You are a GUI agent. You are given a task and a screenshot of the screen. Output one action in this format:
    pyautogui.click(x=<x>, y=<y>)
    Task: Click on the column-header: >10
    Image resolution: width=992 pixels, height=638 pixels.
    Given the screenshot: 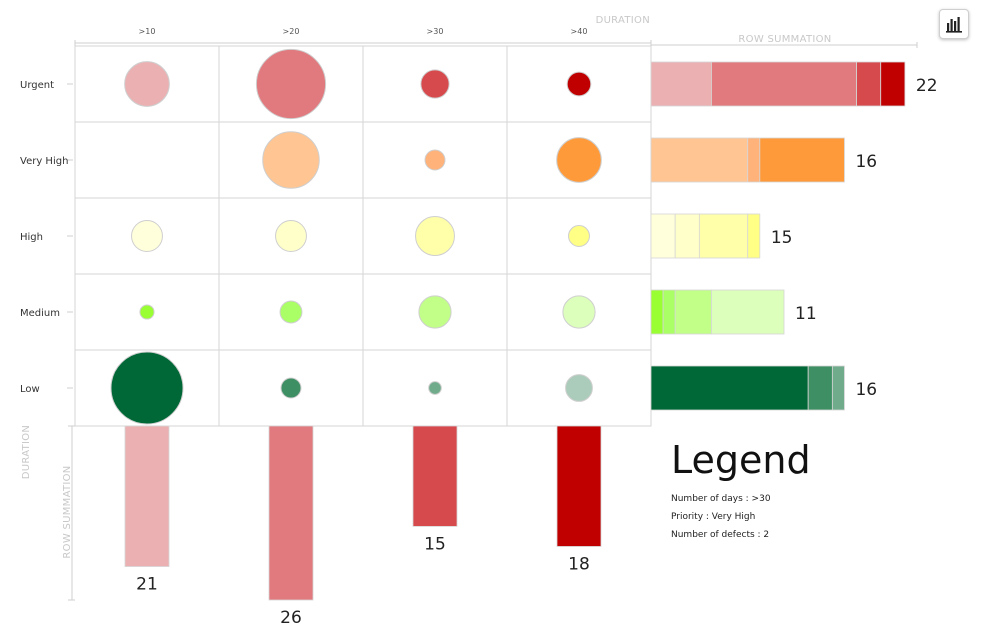 What is the action you would take?
    pyautogui.click(x=147, y=31)
    